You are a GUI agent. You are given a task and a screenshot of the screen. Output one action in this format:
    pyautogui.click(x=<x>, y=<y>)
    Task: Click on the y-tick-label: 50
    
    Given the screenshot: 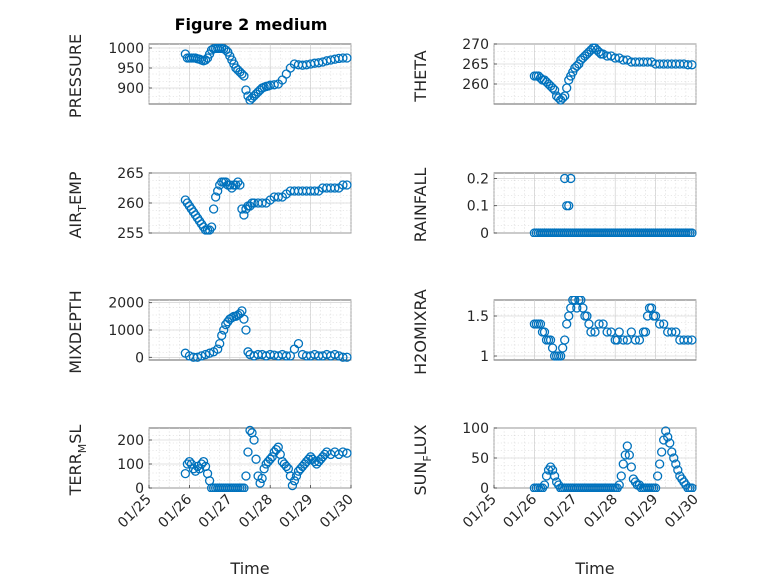 What is the action you would take?
    pyautogui.click(x=480, y=459)
    